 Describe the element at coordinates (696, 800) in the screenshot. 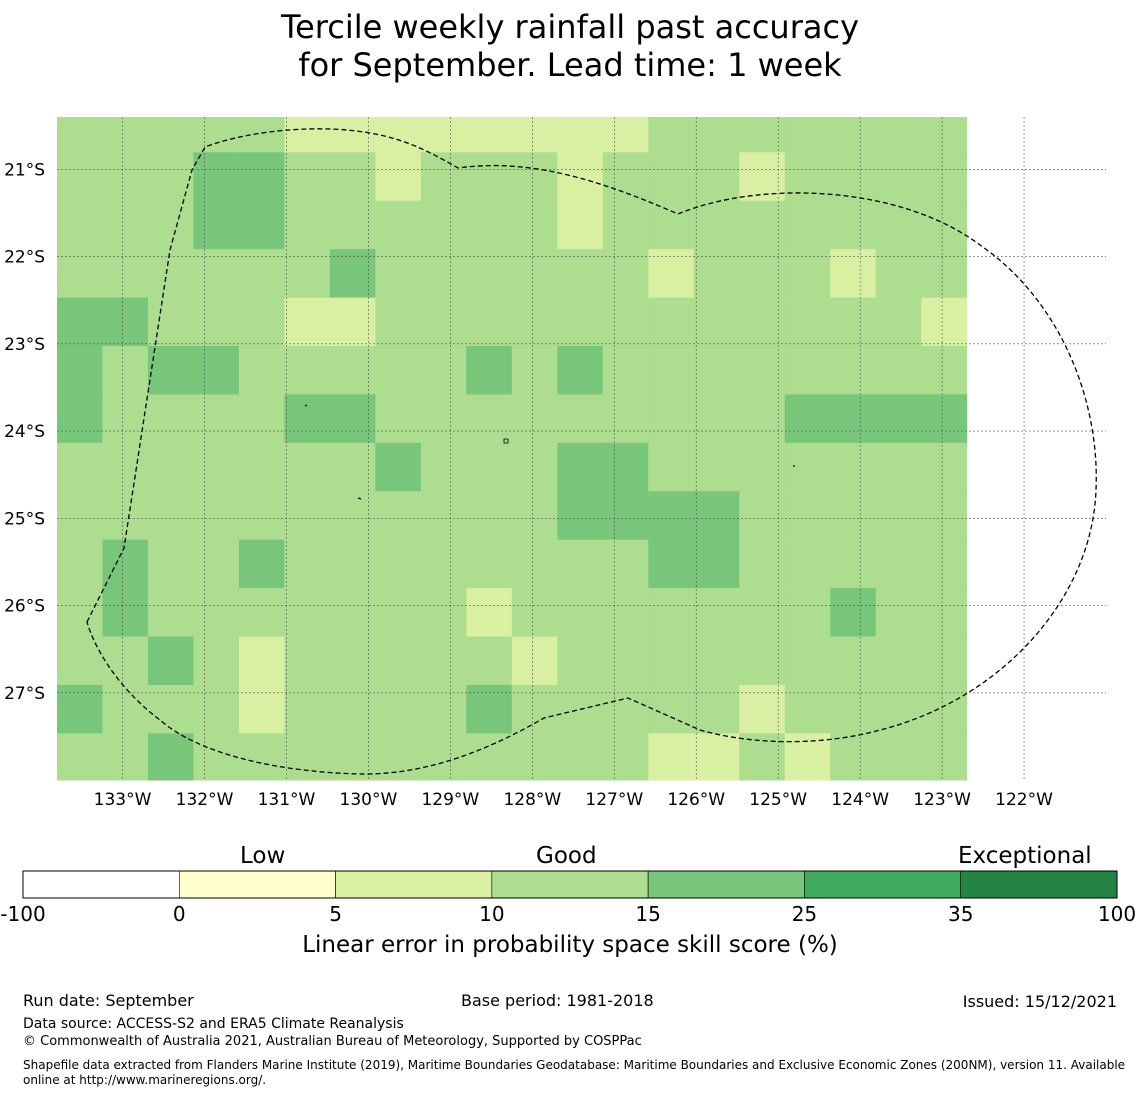

I see `lon-tick-label: 126°W` at that location.